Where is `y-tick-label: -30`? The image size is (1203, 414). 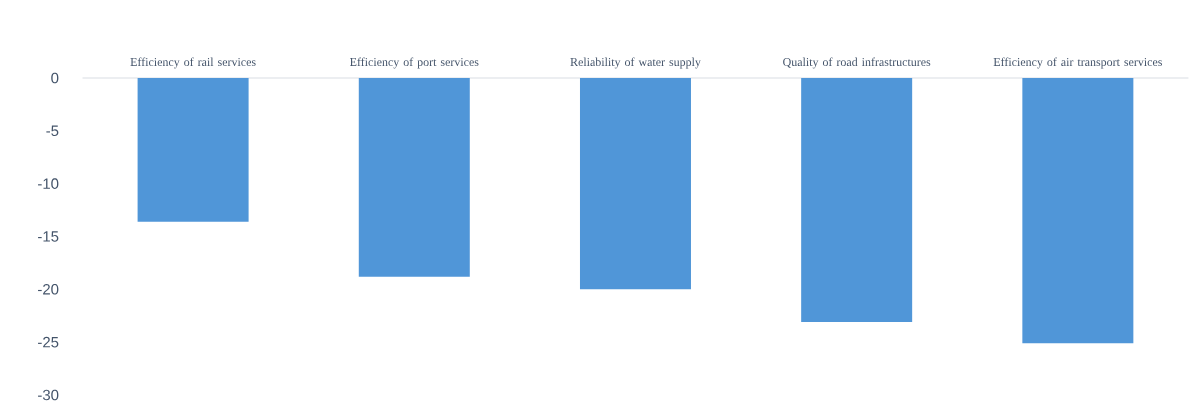 y-tick-label: -30 is located at coordinates (48, 395).